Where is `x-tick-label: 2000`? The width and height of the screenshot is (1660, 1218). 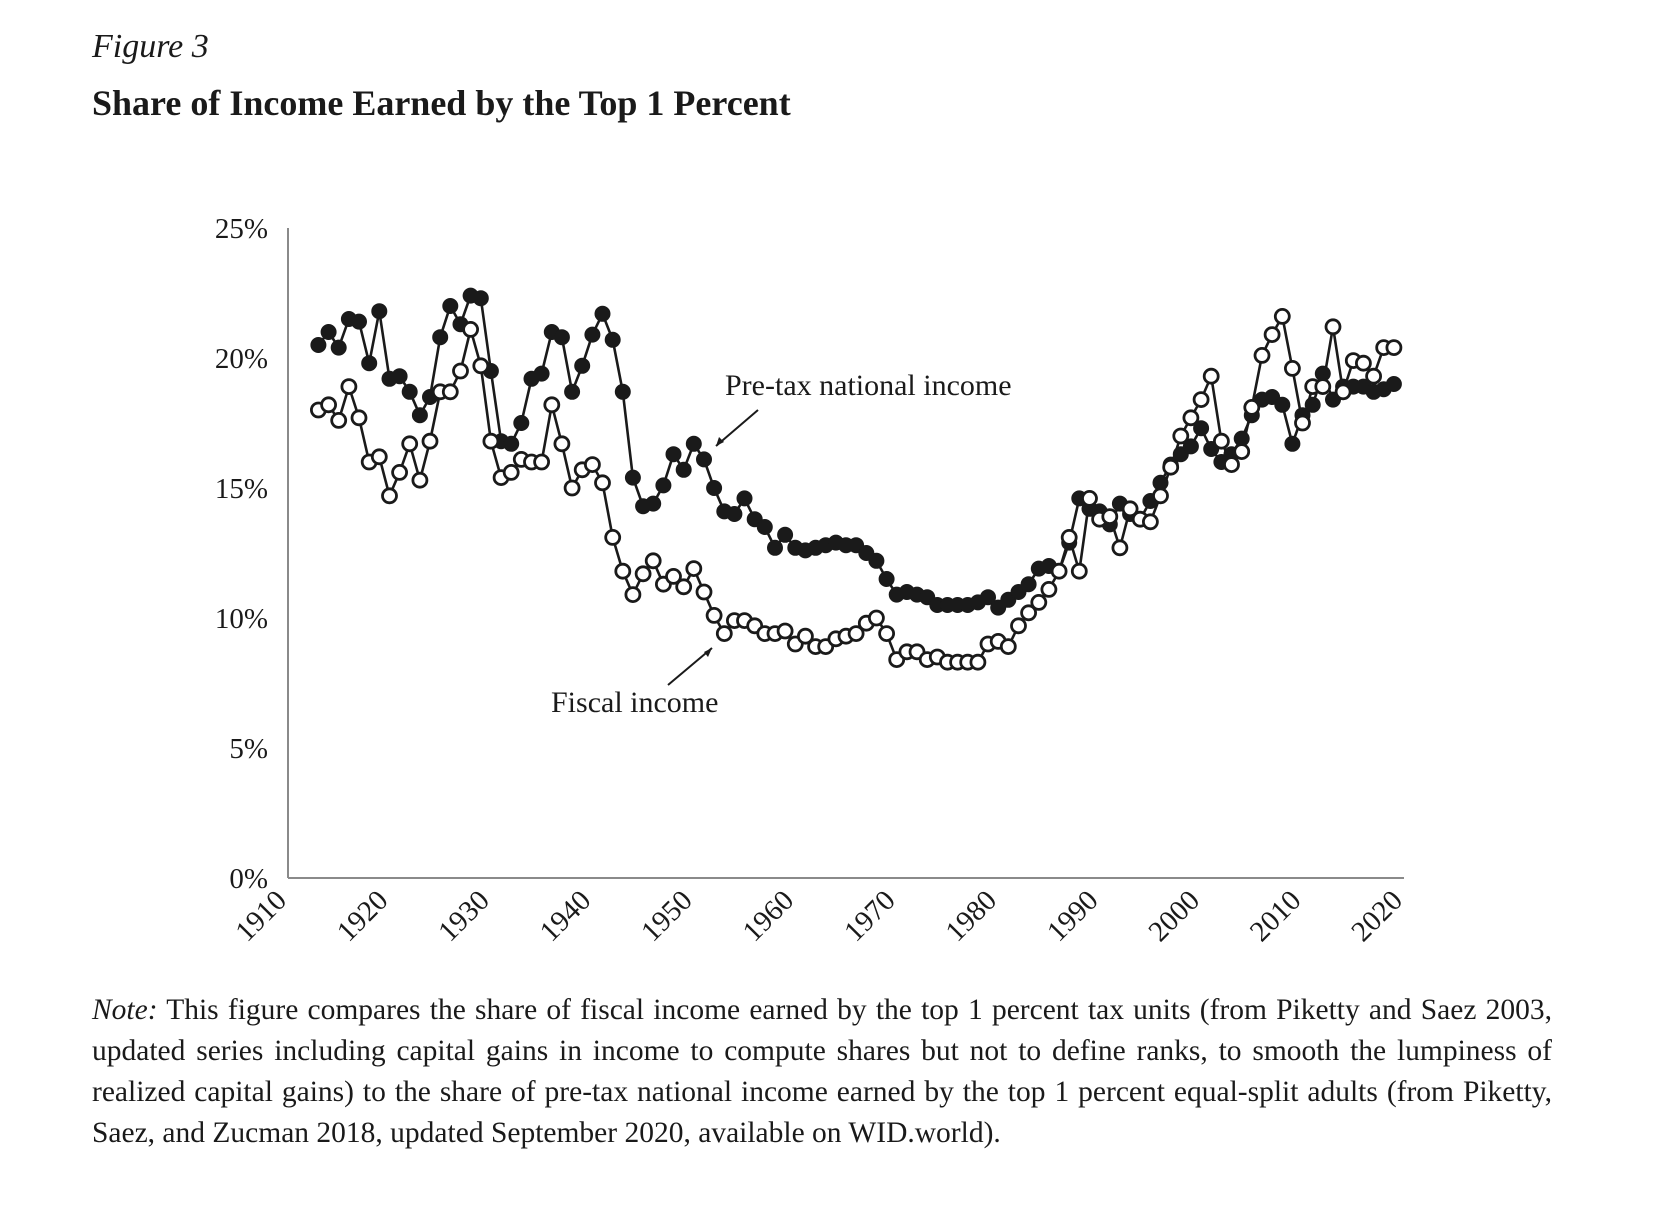 x-tick-label: 2000 is located at coordinates (1174, 916).